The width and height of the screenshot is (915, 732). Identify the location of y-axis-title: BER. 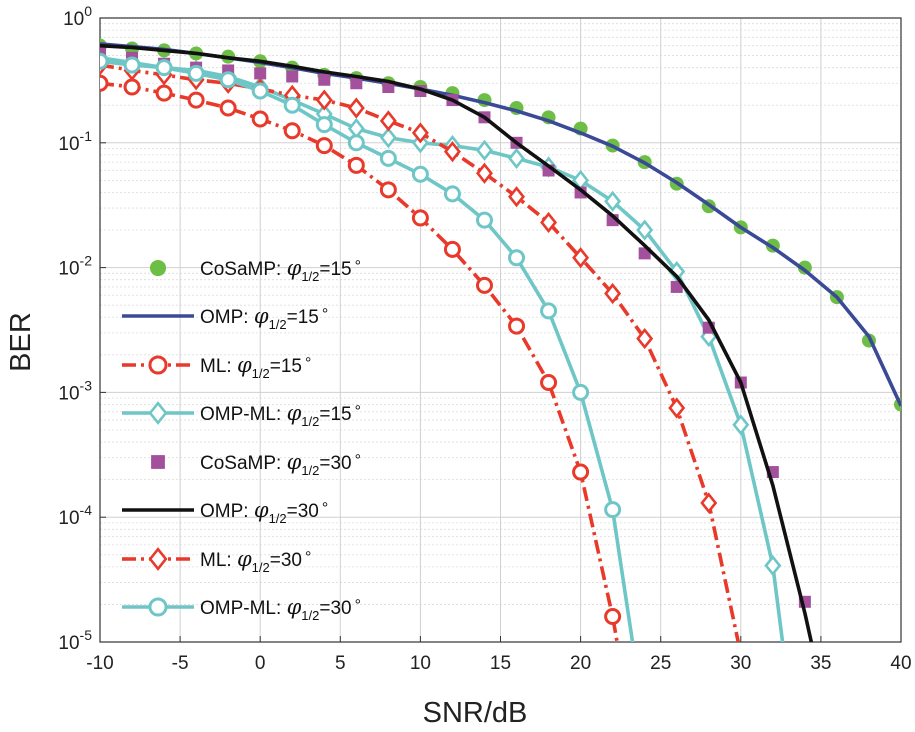
(21, 342).